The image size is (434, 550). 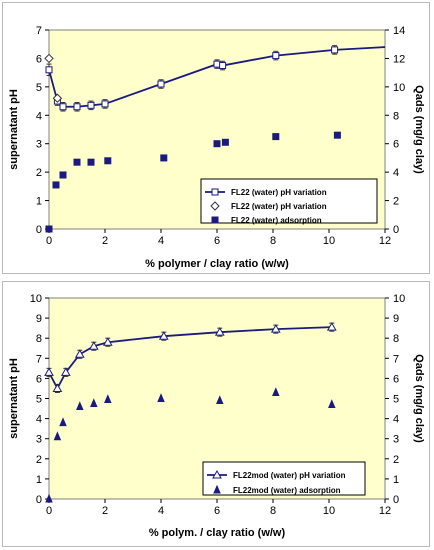 What do you see at coordinates (217, 264) in the screenshot?
I see `x-axis-title: % polymer / clay ratio (w/w)` at bounding box center [217, 264].